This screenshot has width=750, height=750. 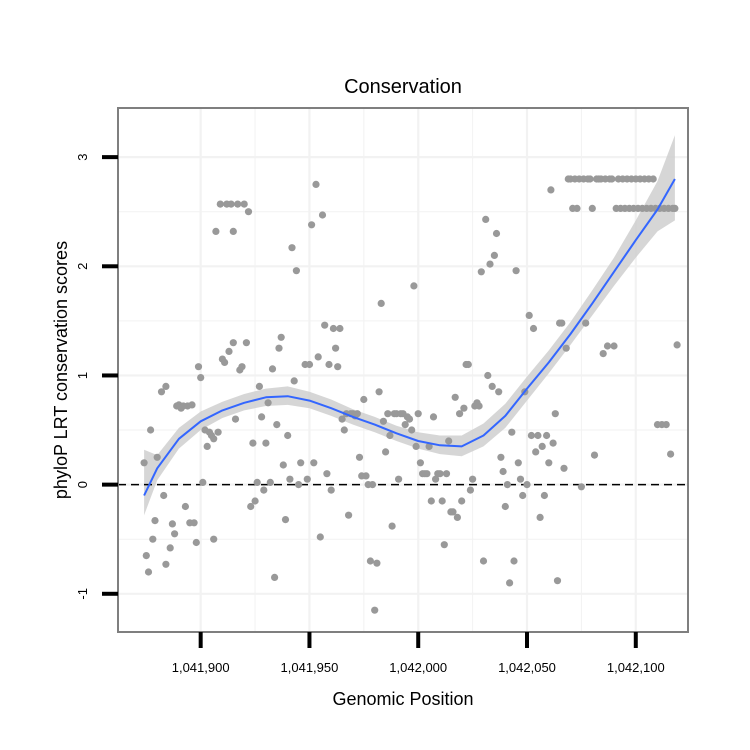 I want to click on x-tick-label: 1,041,950, so click(x=310, y=667).